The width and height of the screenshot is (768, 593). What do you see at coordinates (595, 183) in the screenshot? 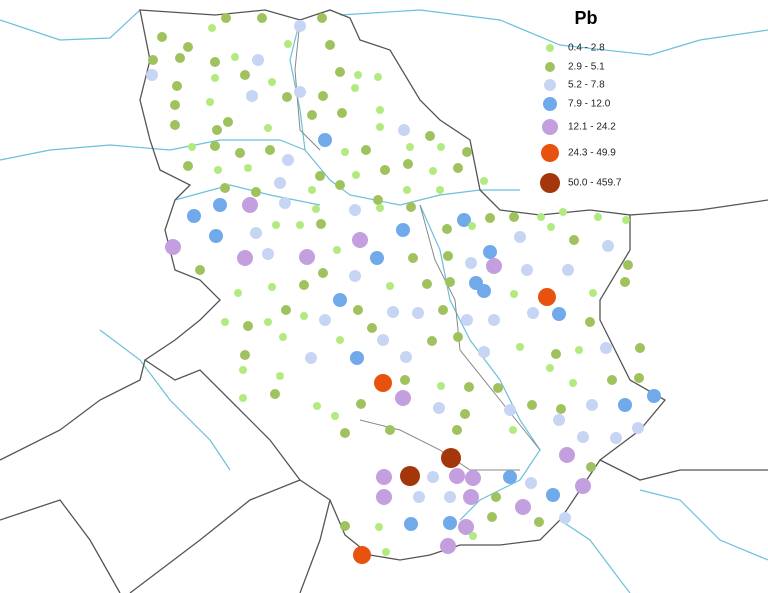
I see `legend-label: 50.0 - 459.7` at bounding box center [595, 183].